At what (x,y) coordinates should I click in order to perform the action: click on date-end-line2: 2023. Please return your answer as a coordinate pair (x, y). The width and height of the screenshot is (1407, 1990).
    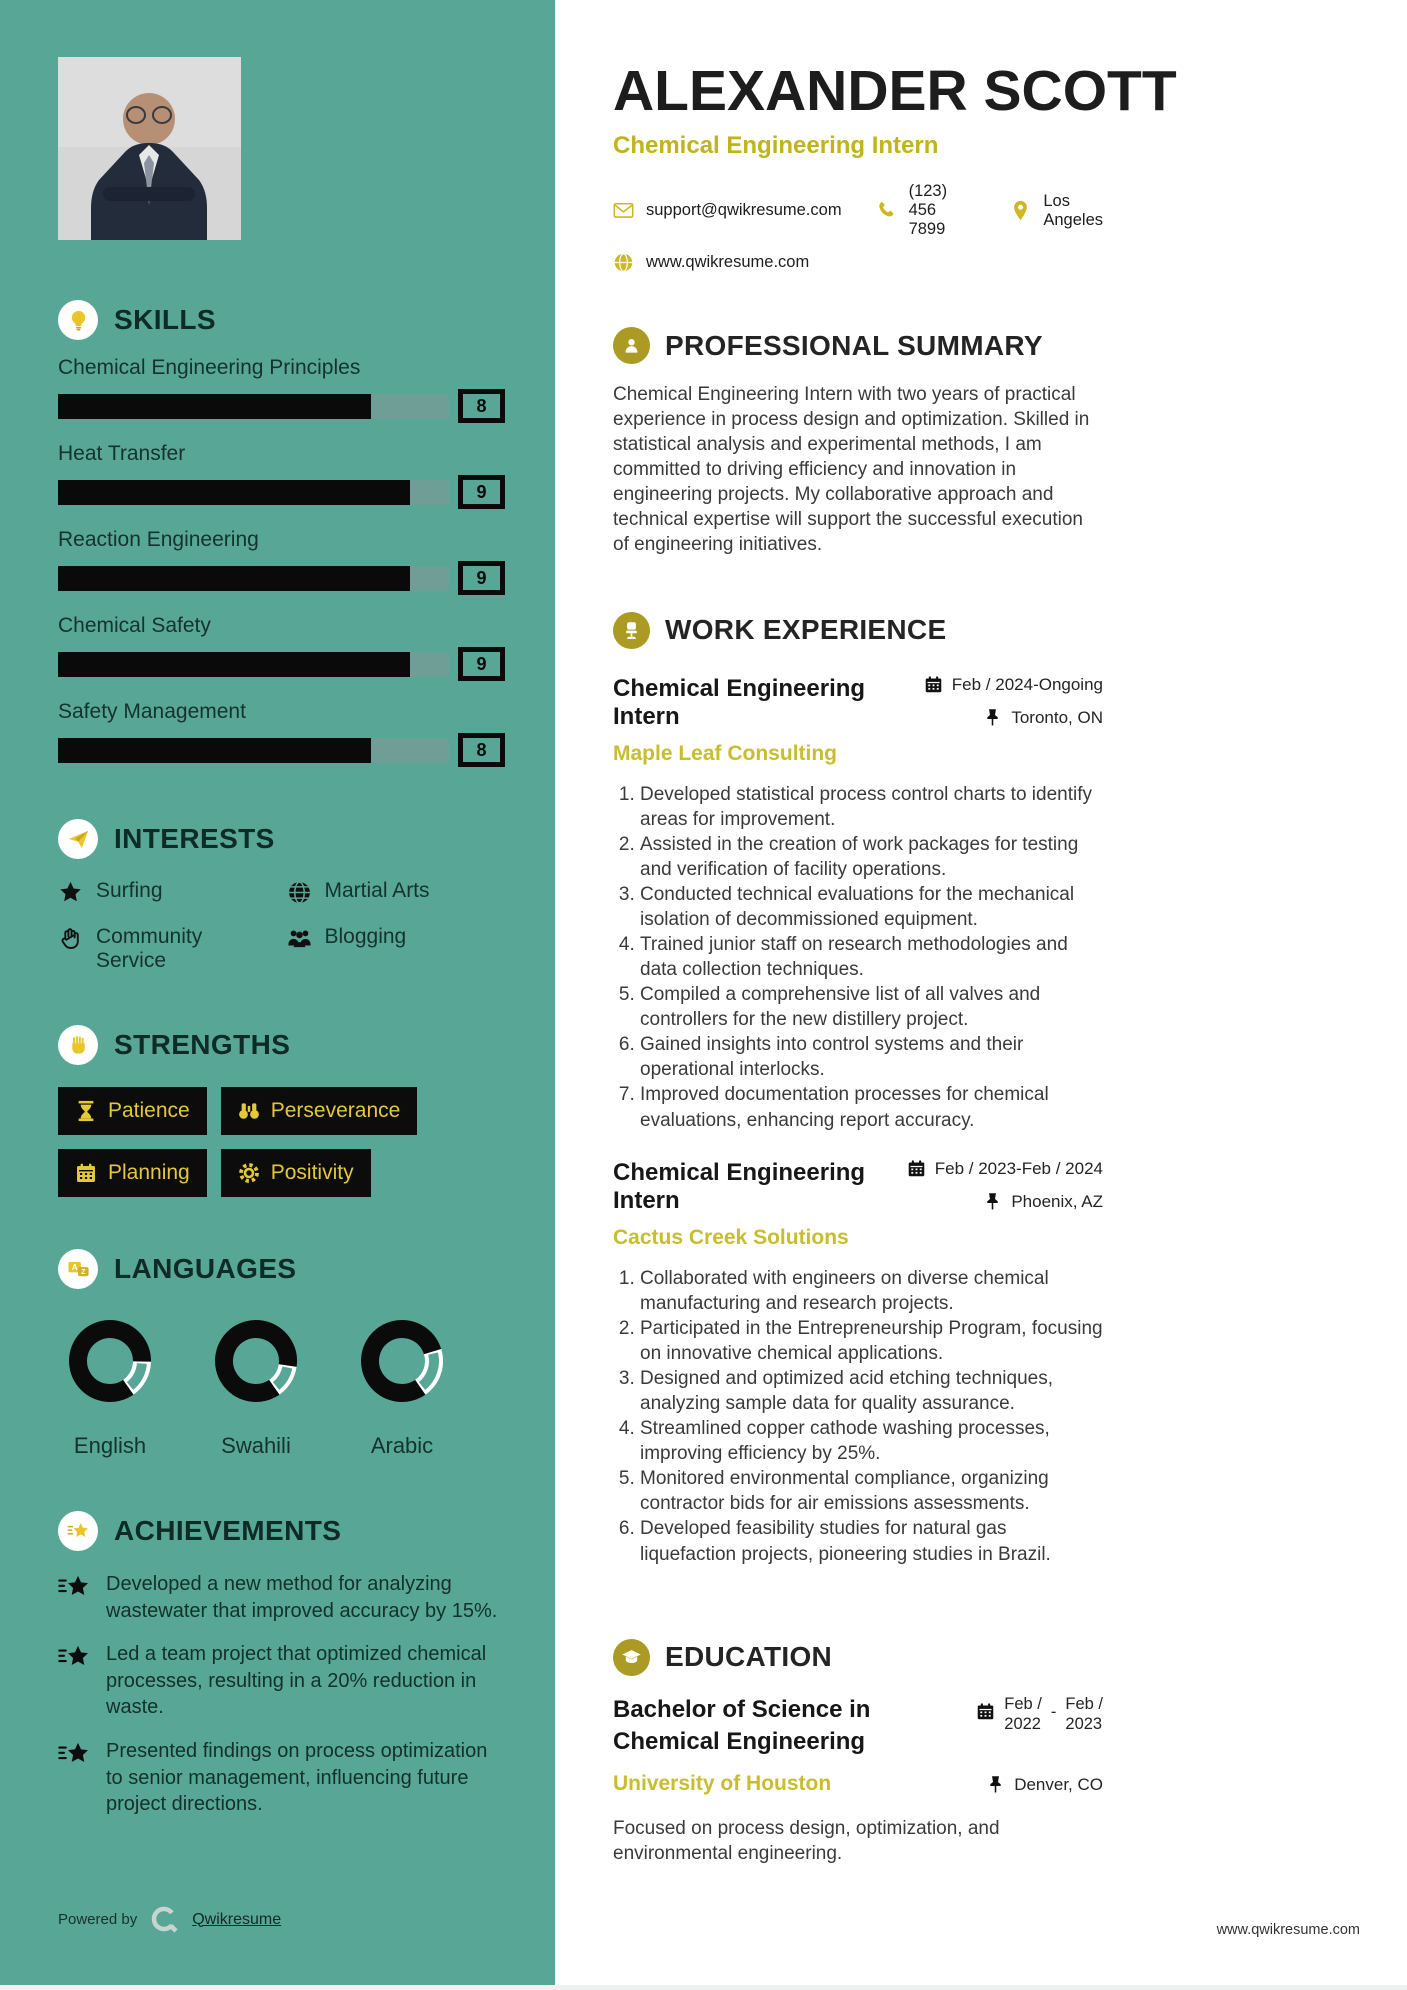
    Looking at the image, I should click on (1084, 1724).